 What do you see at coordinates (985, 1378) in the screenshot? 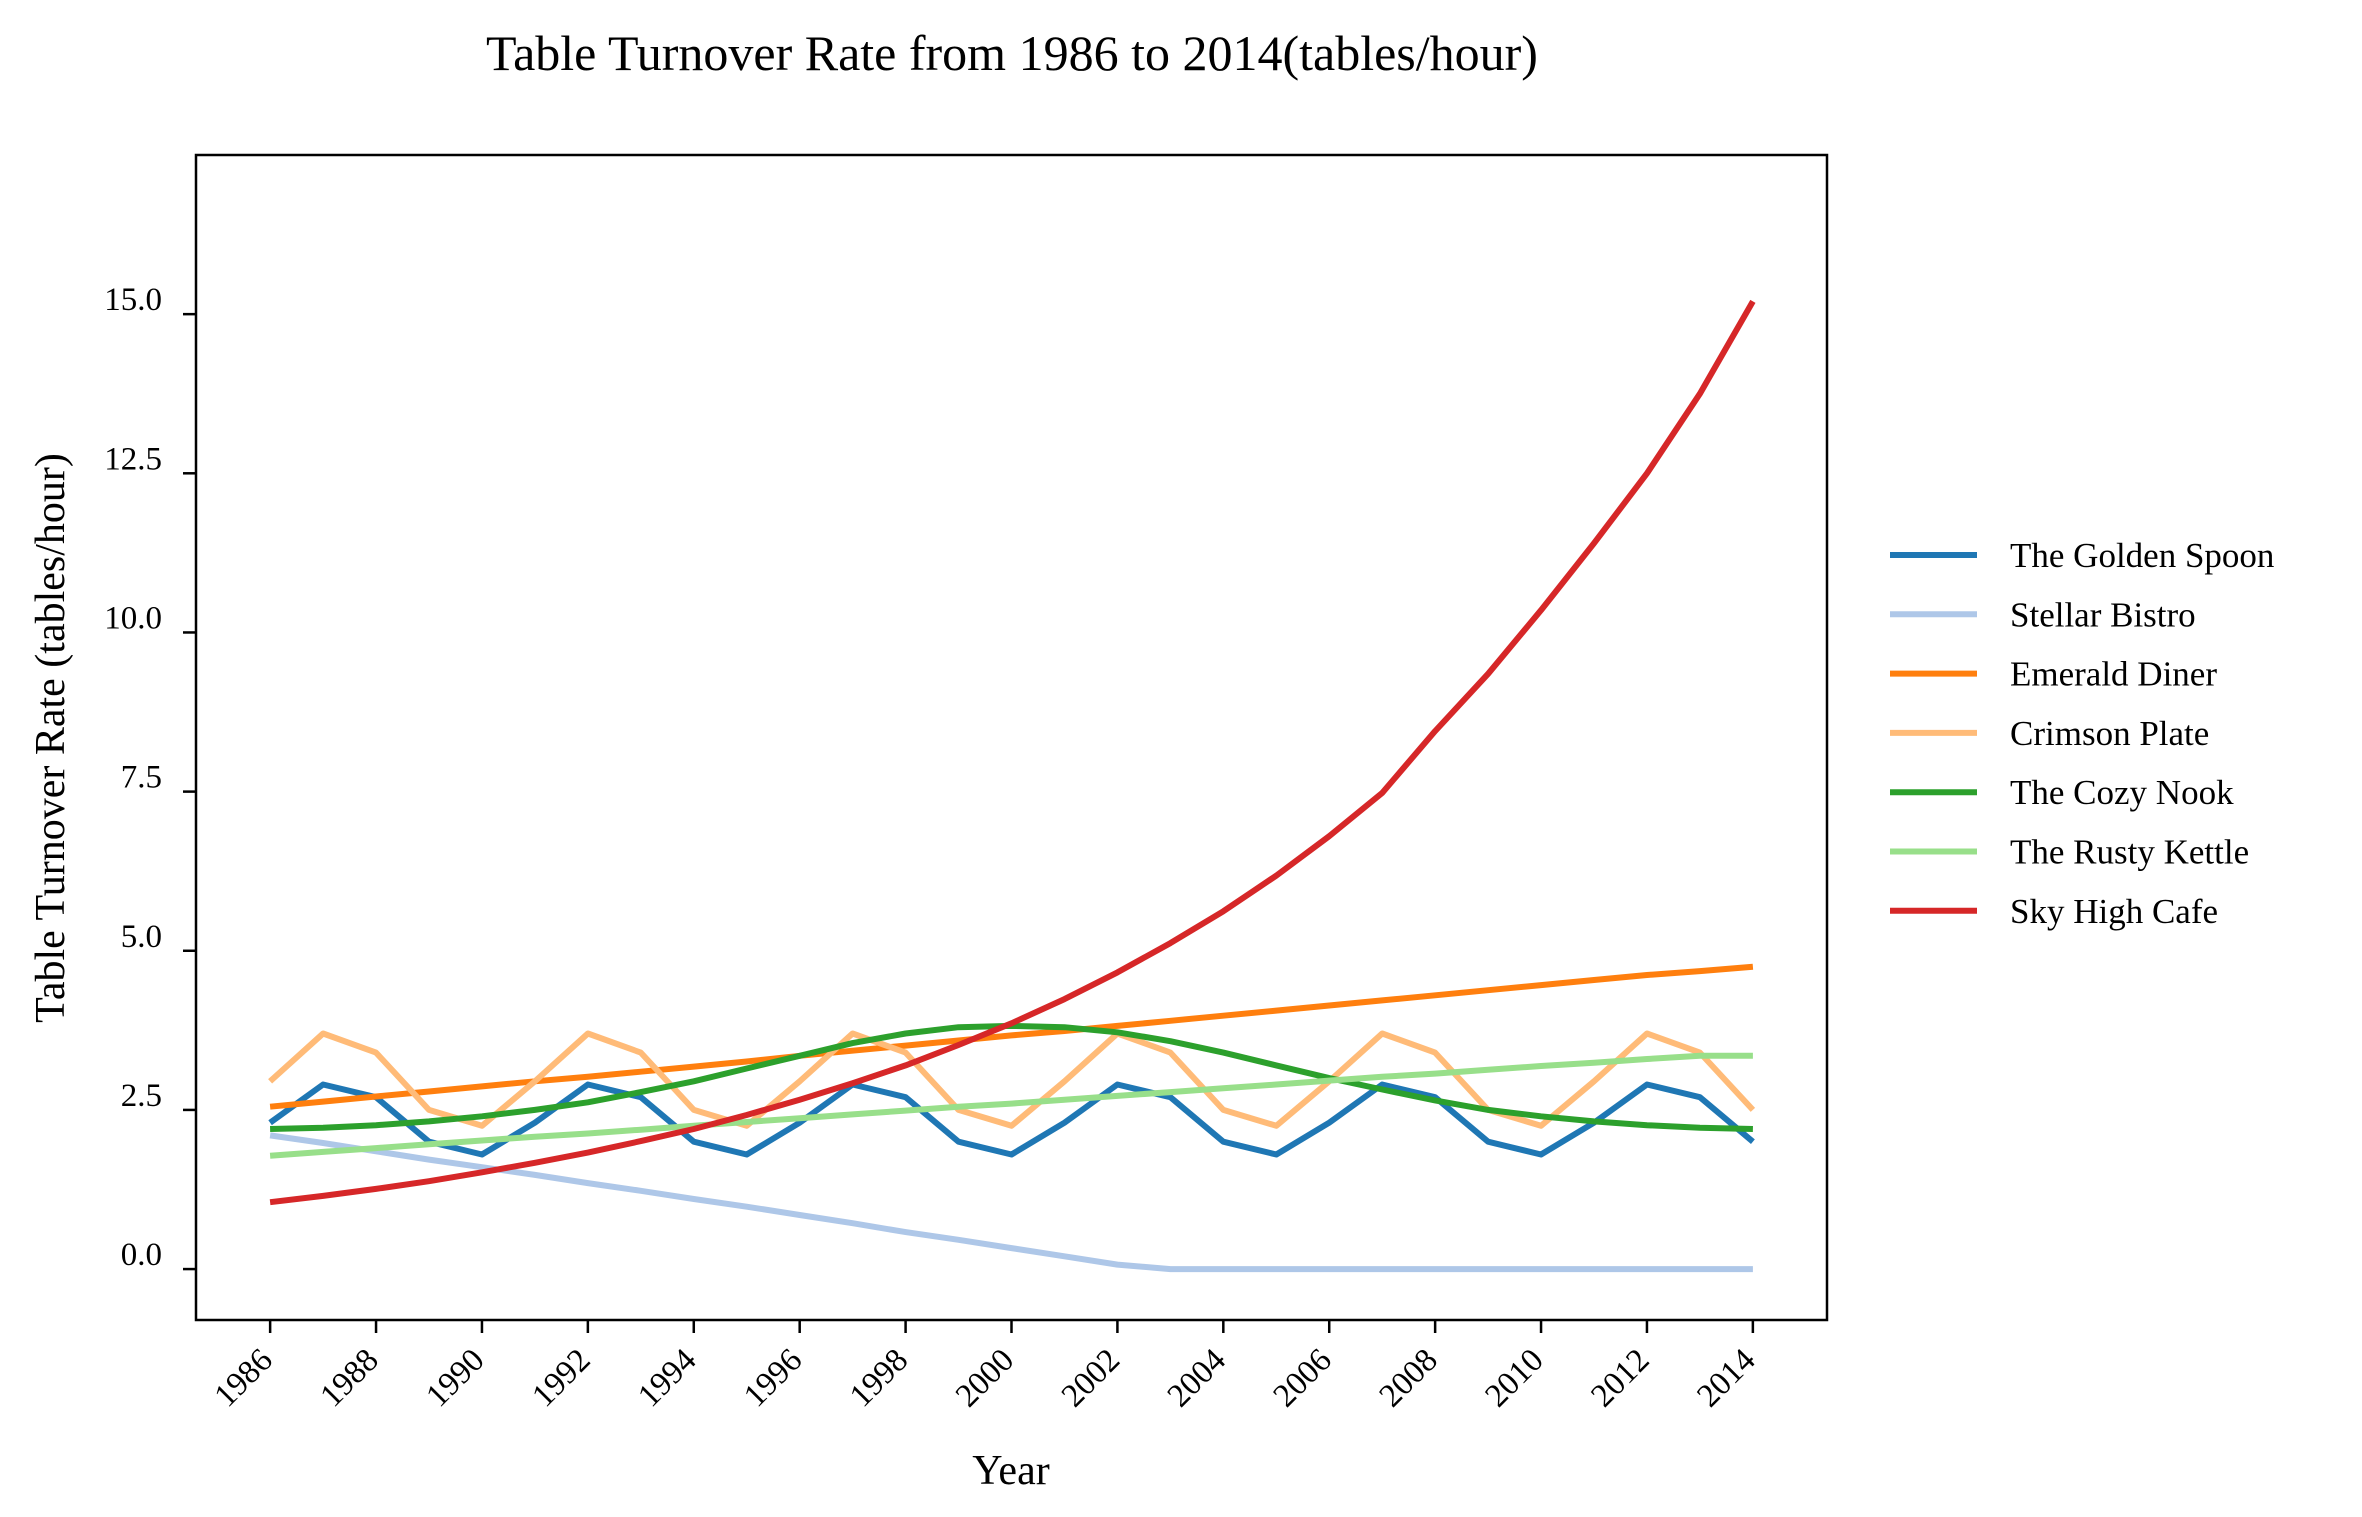
I see `x-tick-label: 2000` at bounding box center [985, 1378].